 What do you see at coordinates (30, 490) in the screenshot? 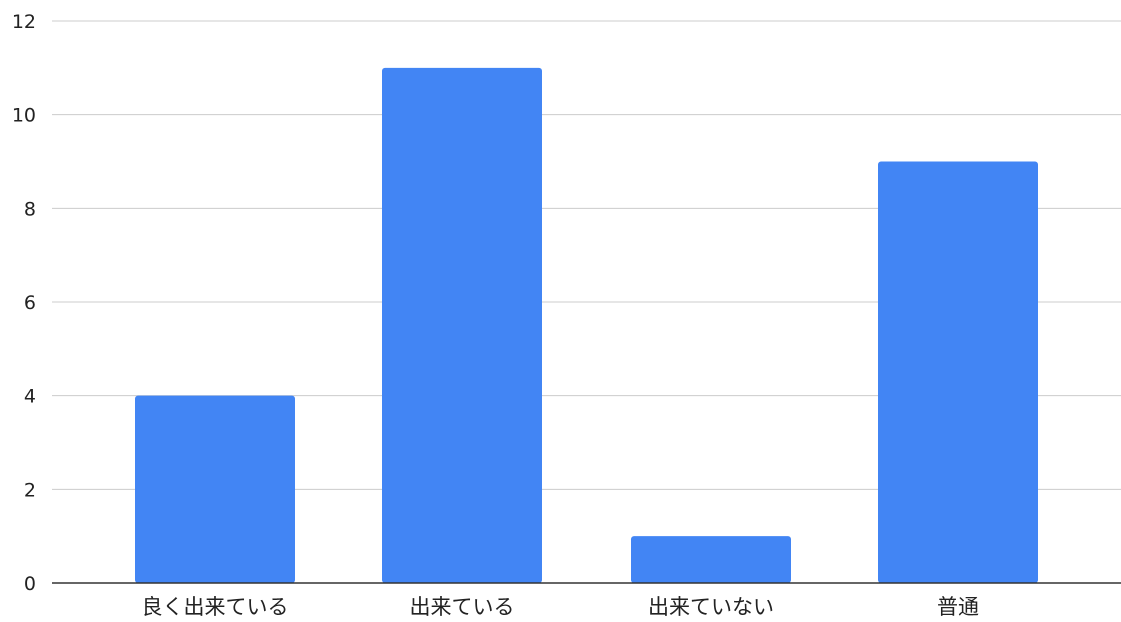
I see `y-tick-label: 2` at bounding box center [30, 490].